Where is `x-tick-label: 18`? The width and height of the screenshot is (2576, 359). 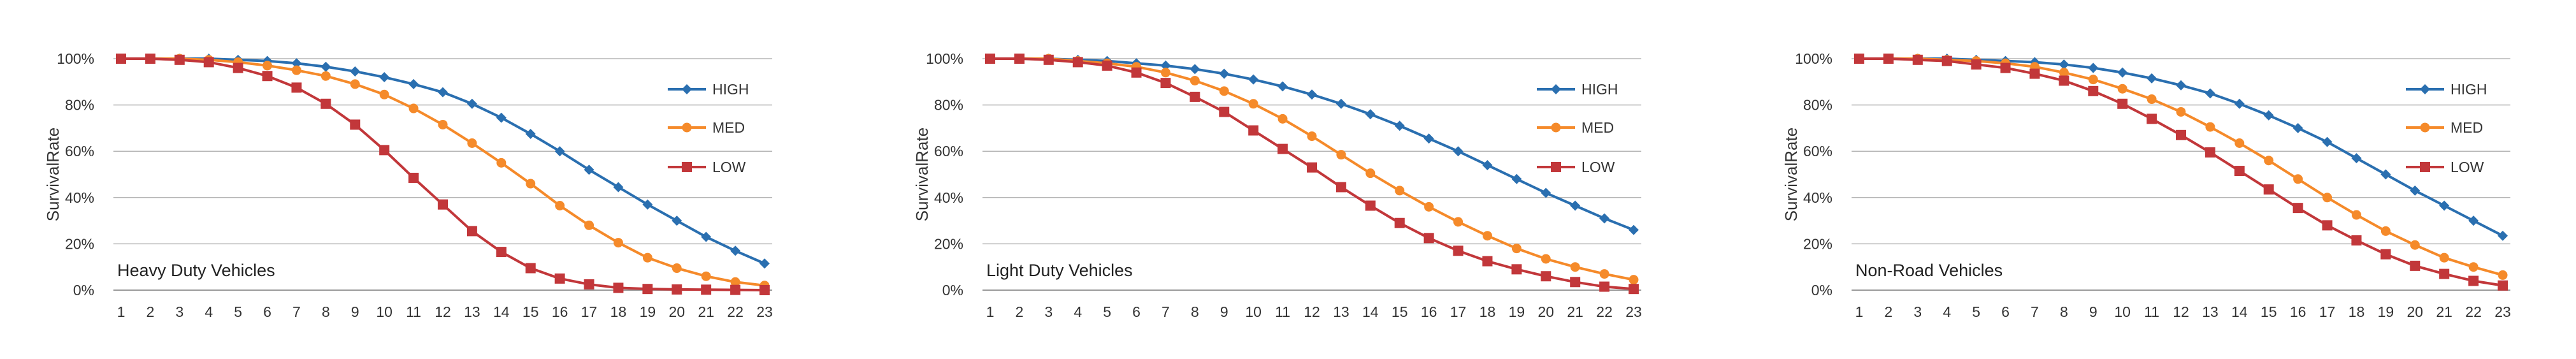 x-tick-label: 18 is located at coordinates (1487, 312).